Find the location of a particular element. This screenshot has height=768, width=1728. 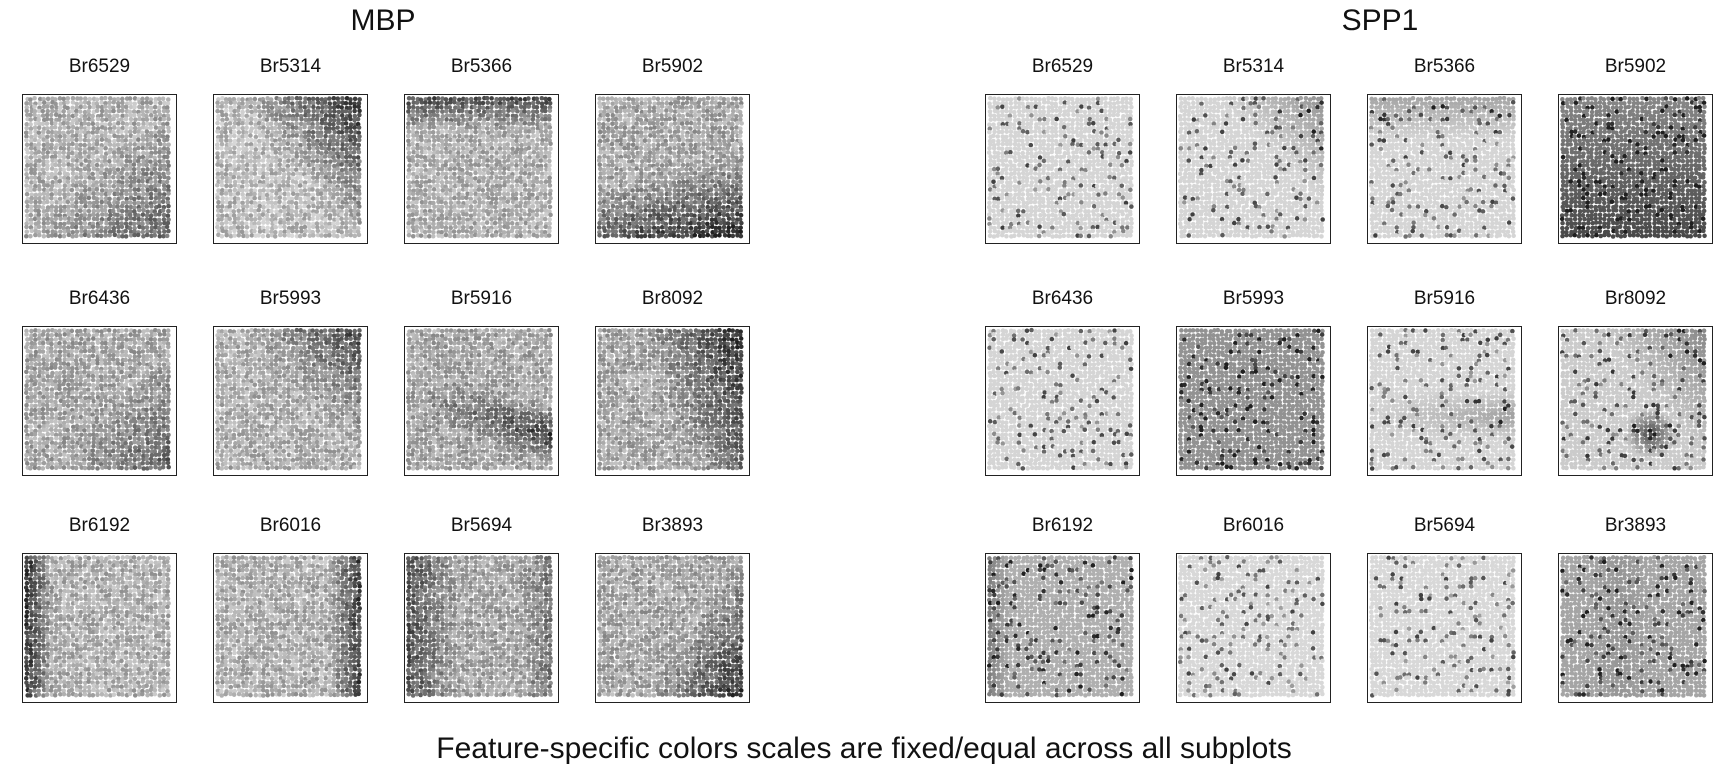

spp1-group-title: SPP1 is located at coordinates (1380, 21).